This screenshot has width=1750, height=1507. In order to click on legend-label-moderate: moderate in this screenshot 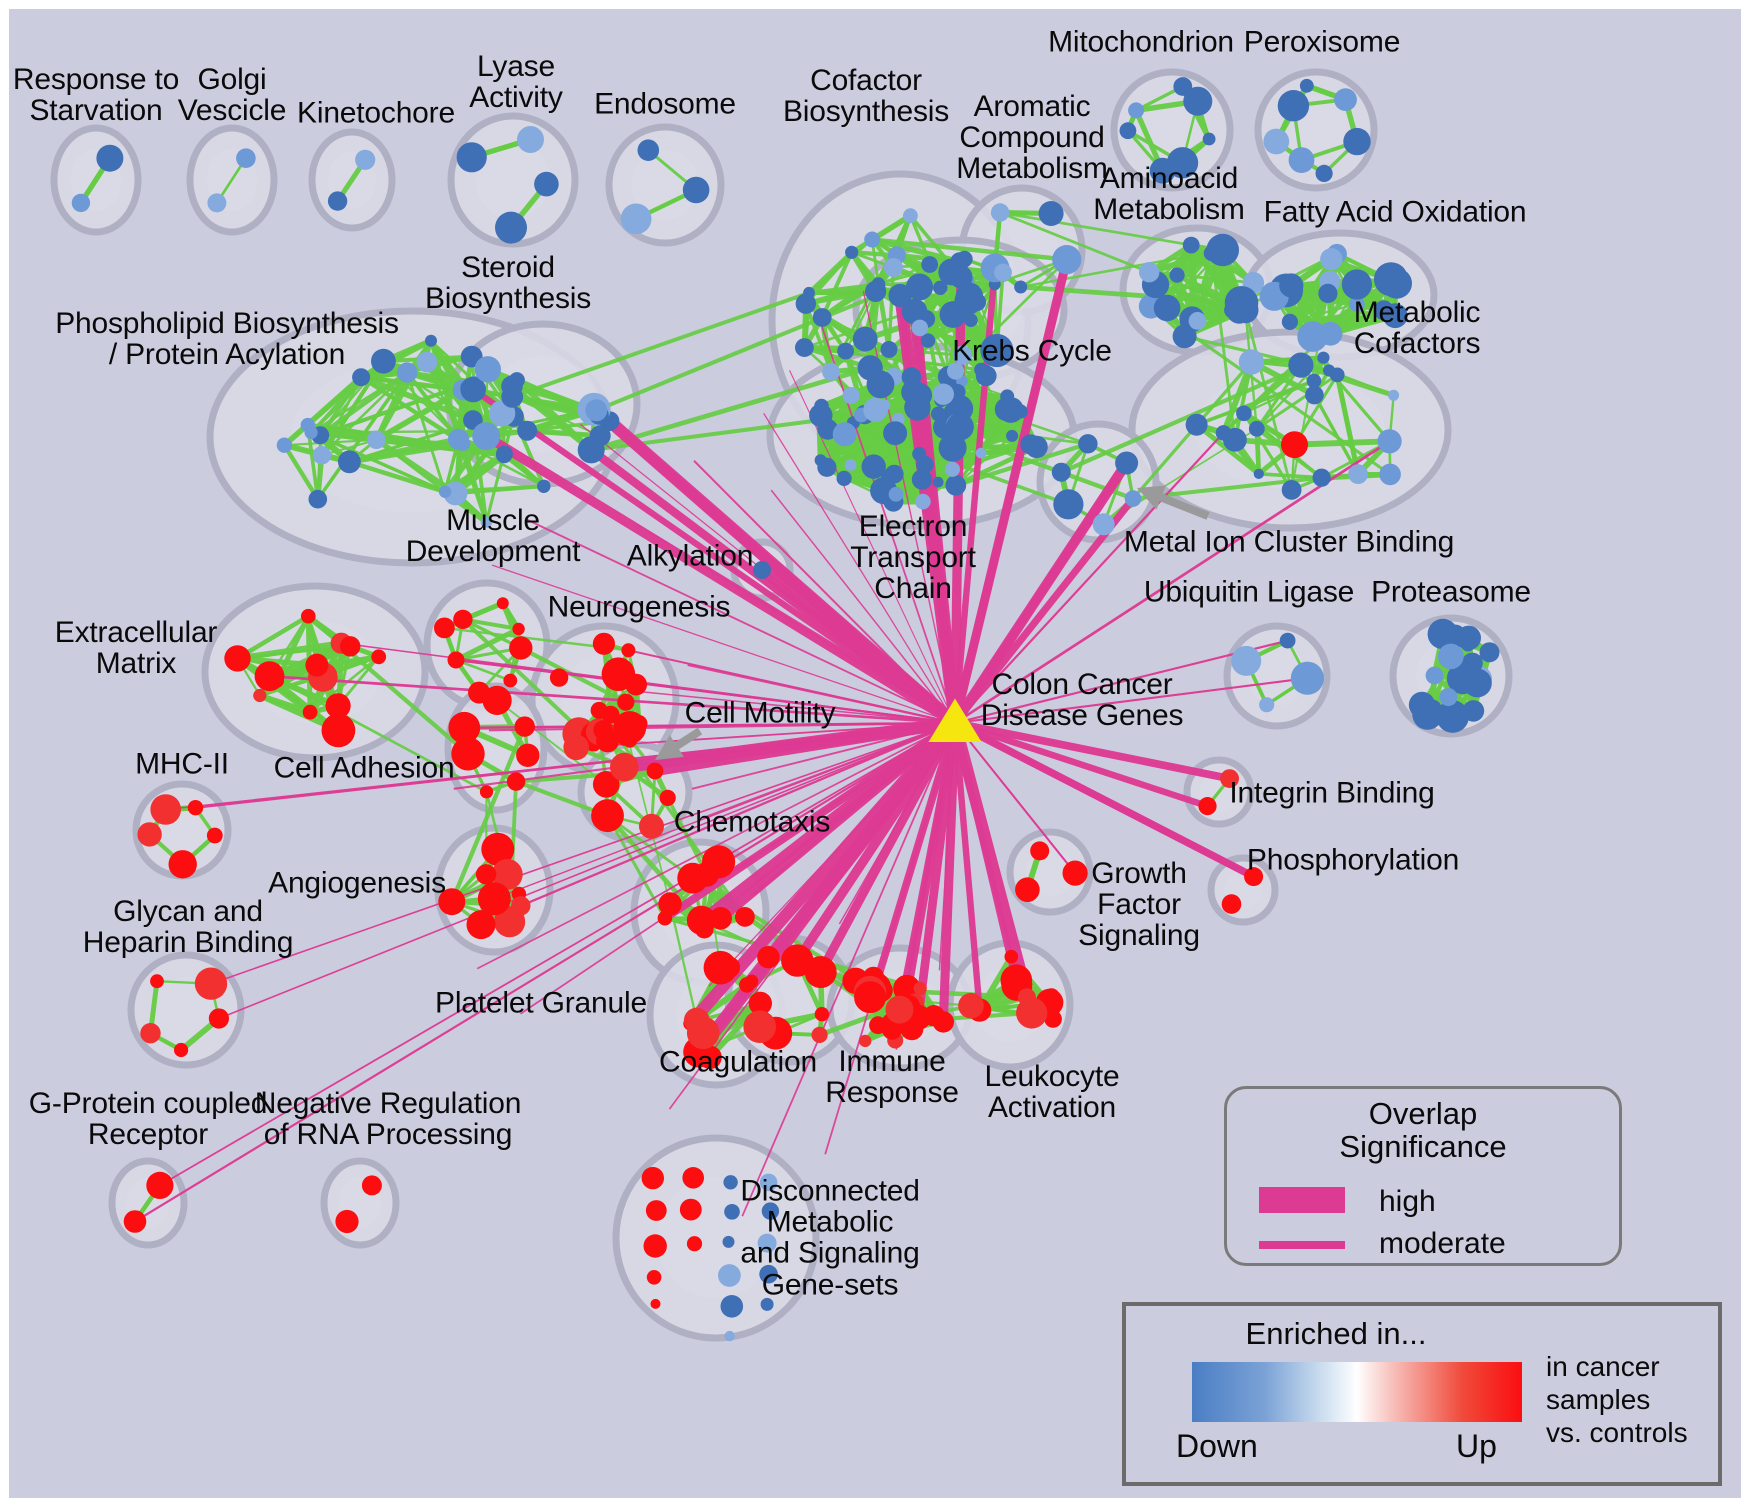, I will do `click(1442, 1243)`.